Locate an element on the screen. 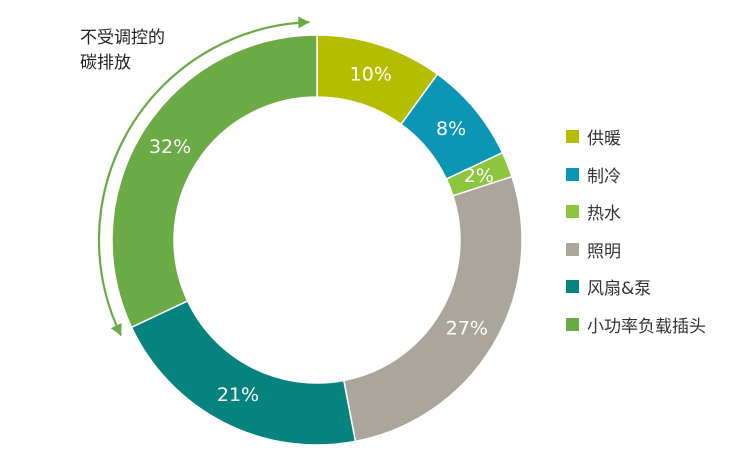  legend-item: 小功率负载插头 is located at coordinates (636, 325).